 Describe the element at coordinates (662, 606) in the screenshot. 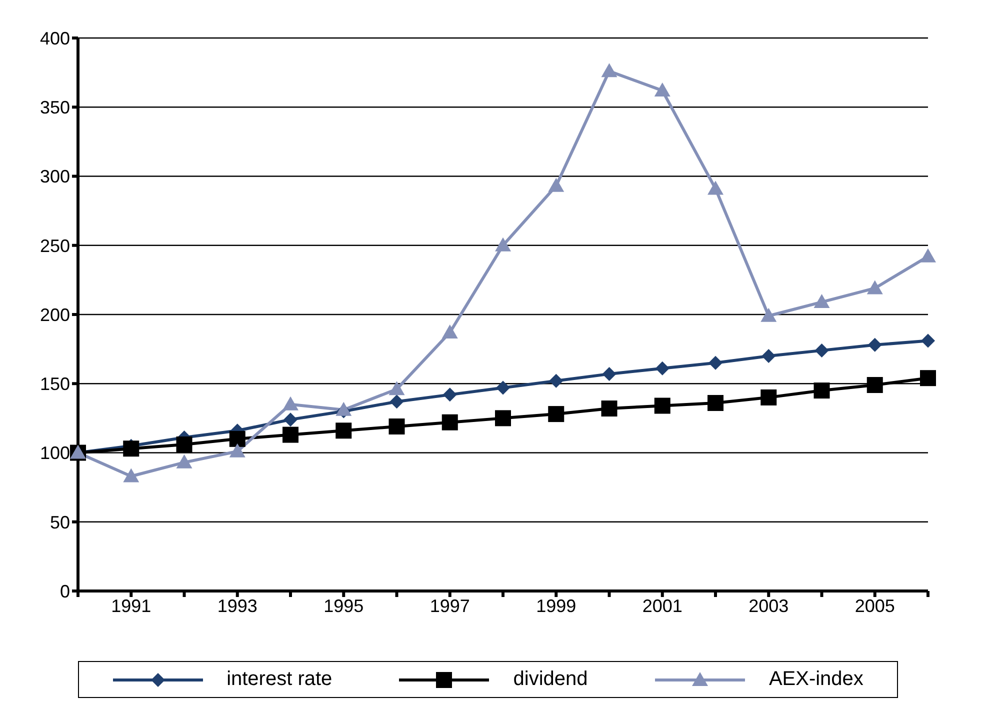

I see `x-tick-label: 2001` at that location.